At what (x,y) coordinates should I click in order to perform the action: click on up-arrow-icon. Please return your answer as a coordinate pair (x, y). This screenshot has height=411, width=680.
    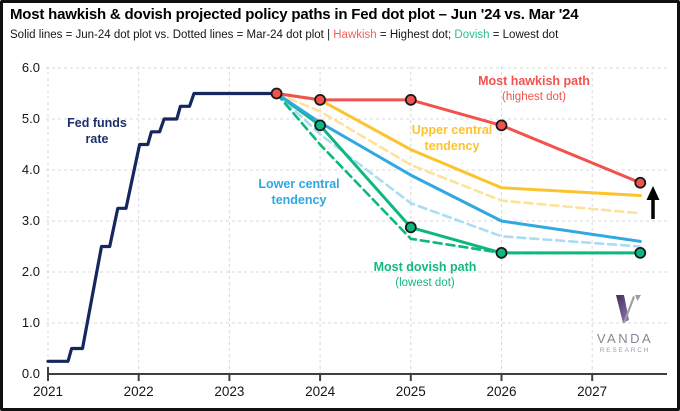
    Looking at the image, I should click on (653, 193).